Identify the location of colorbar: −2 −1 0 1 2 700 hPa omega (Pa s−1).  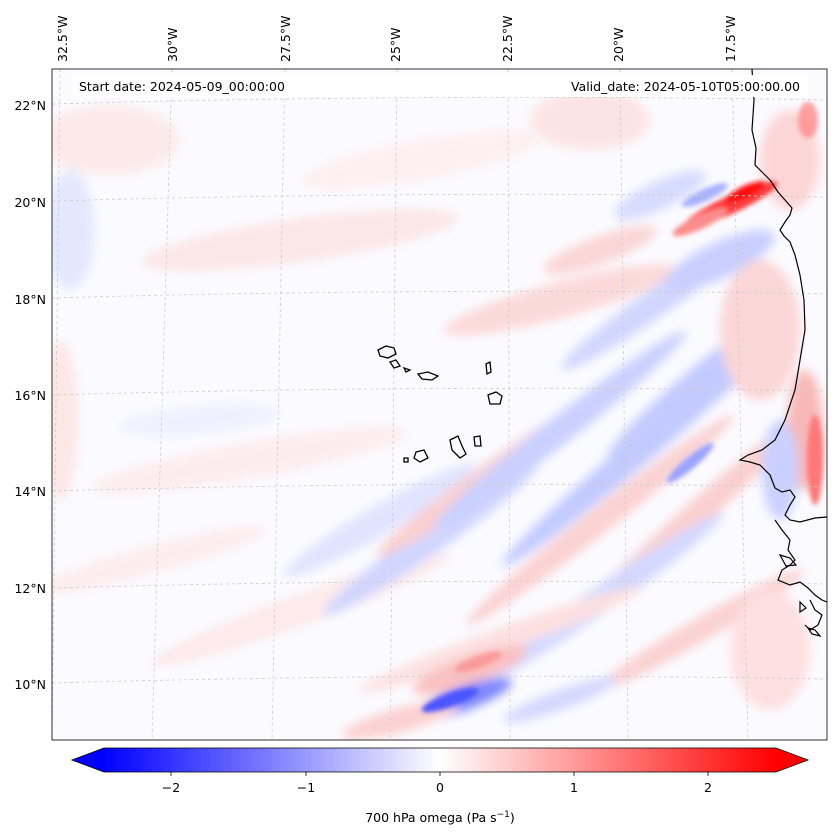
(440, 786).